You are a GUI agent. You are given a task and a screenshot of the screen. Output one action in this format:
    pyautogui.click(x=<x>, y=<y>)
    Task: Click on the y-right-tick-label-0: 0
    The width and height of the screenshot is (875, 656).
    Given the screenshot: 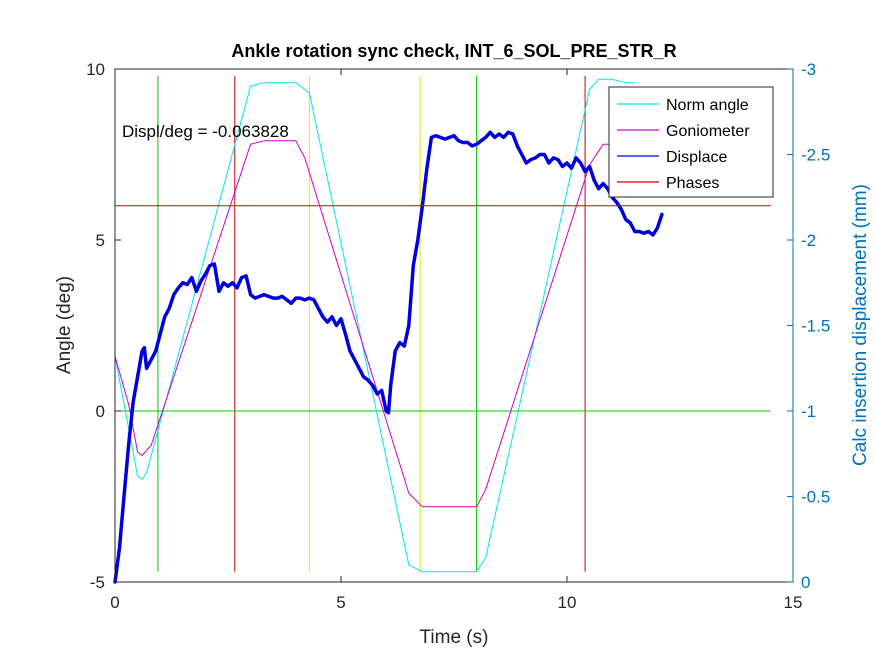 What is the action you would take?
    pyautogui.click(x=805, y=582)
    